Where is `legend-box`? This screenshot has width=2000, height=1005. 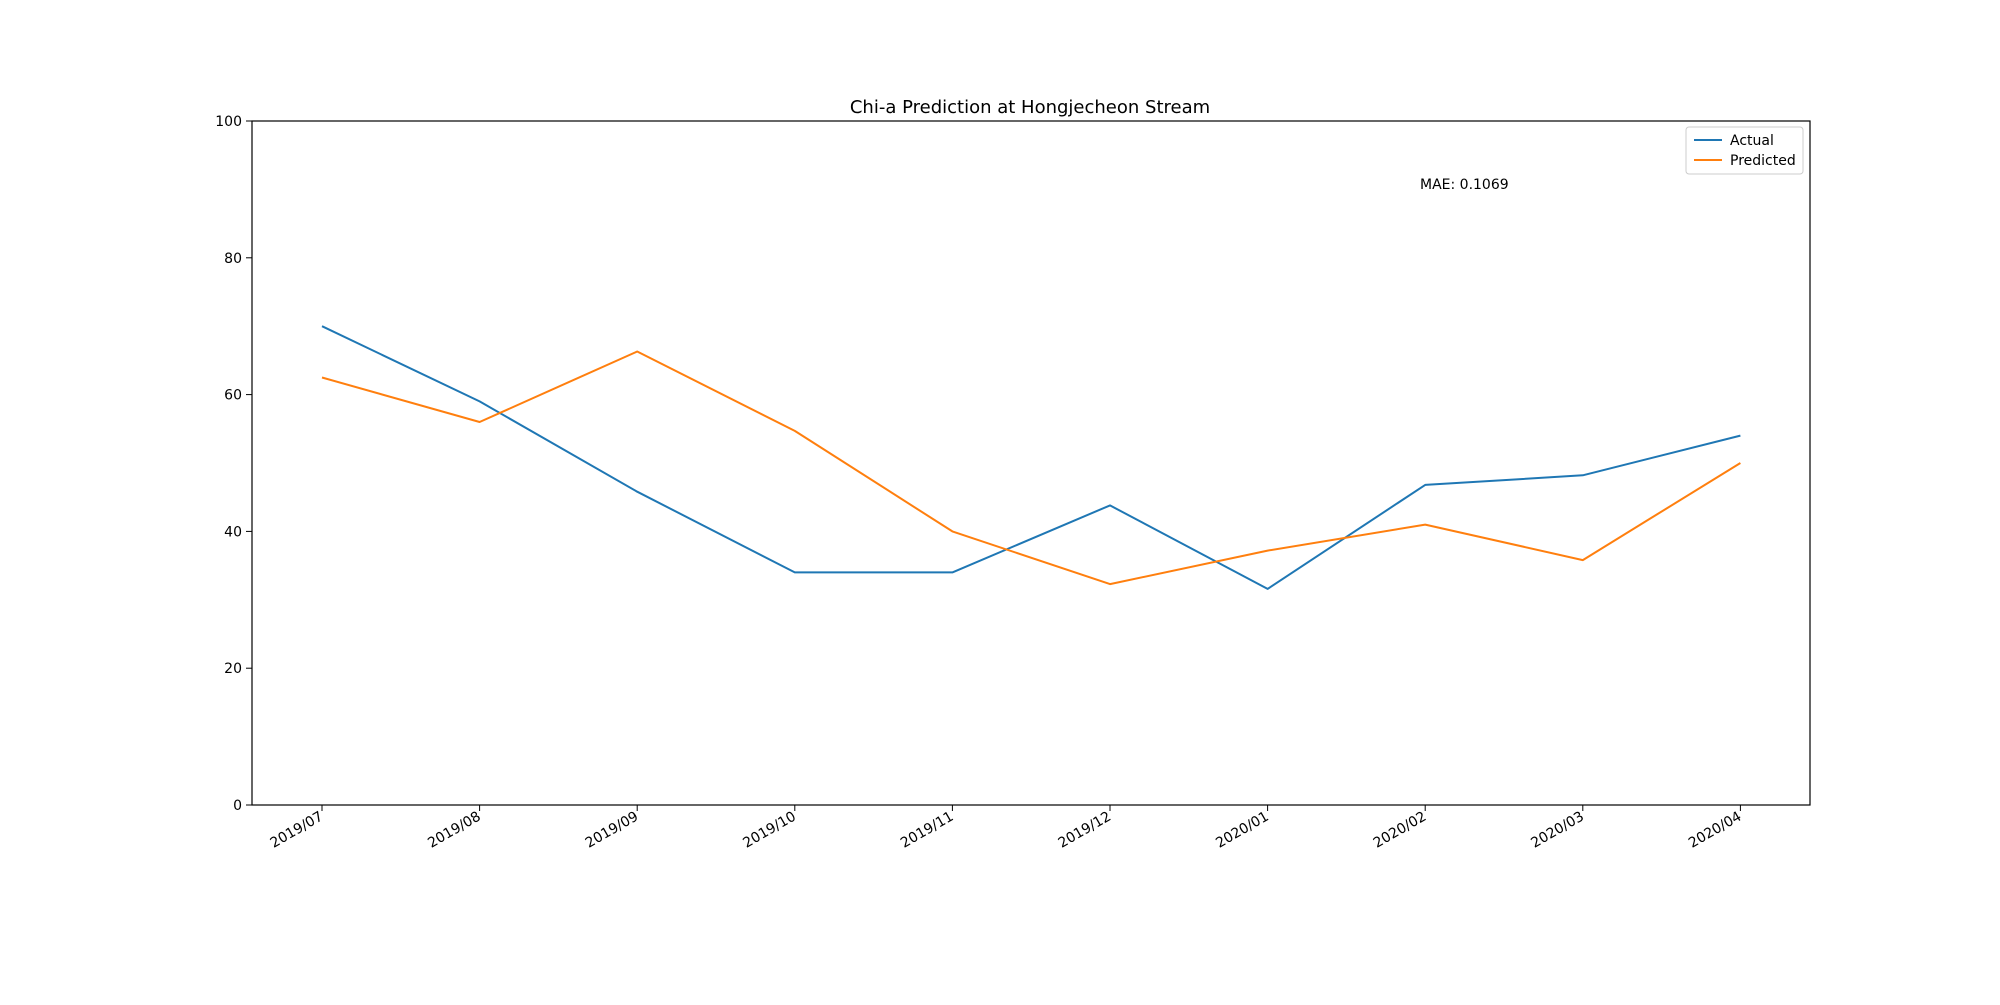 legend-box is located at coordinates (1744, 150).